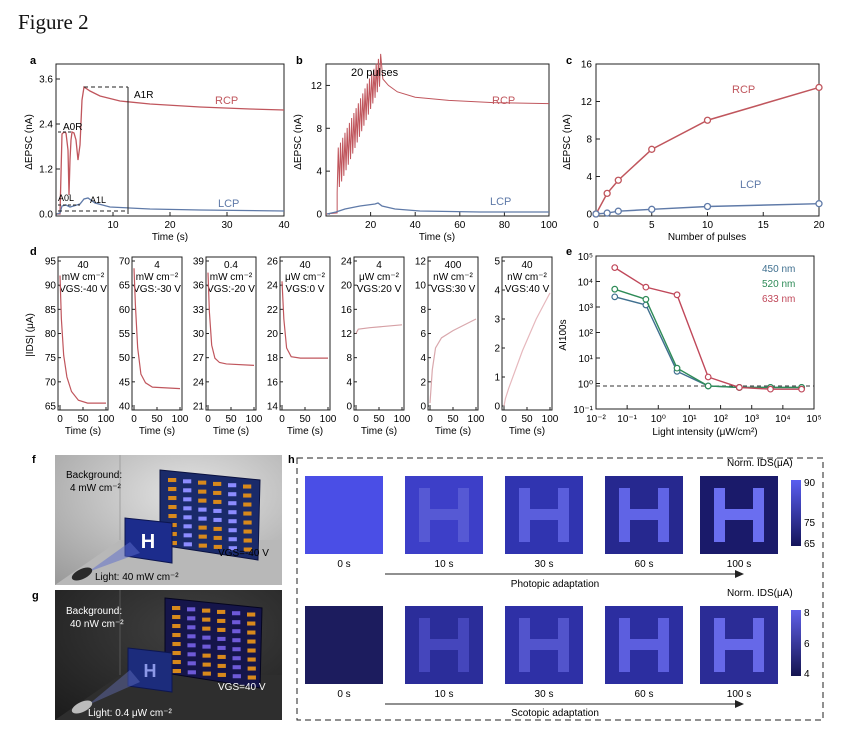 Image resolution: width=865 pixels, height=735 pixels. Describe the element at coordinates (527, 277) in the screenshot. I see `panel-d-intensity-unit: nW cm⁻²` at that location.